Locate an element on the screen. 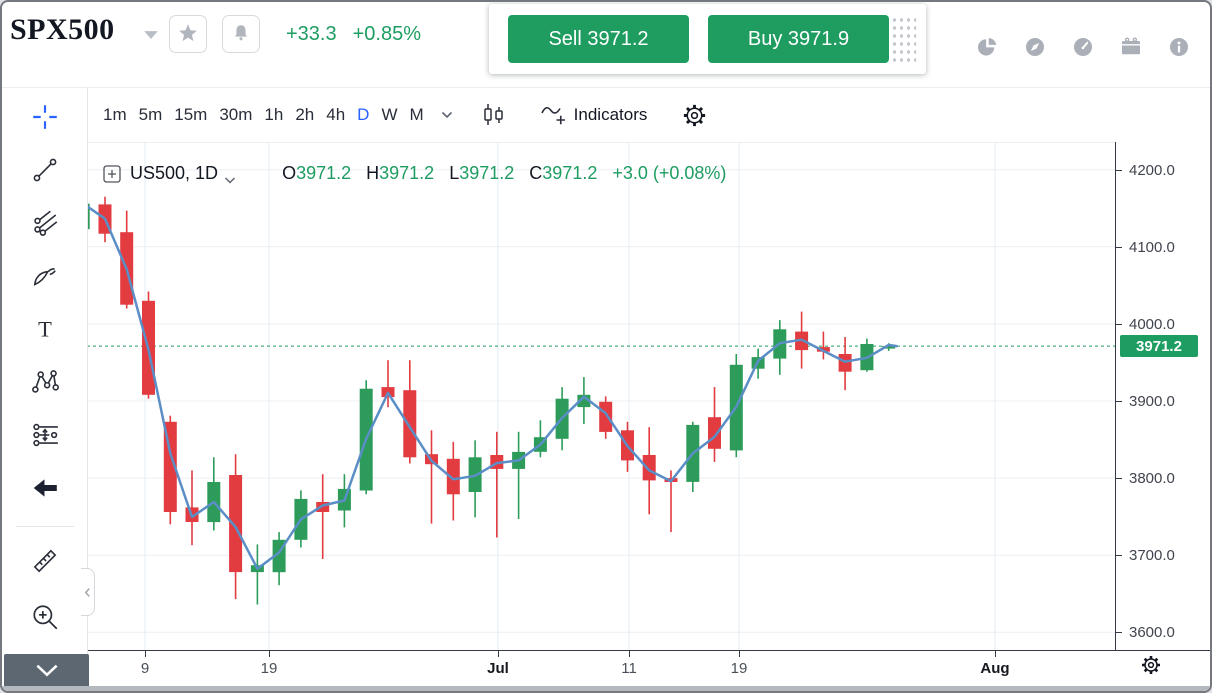 This screenshot has height=693, width=1212. sidebar-group-divider is located at coordinates (44, 526).